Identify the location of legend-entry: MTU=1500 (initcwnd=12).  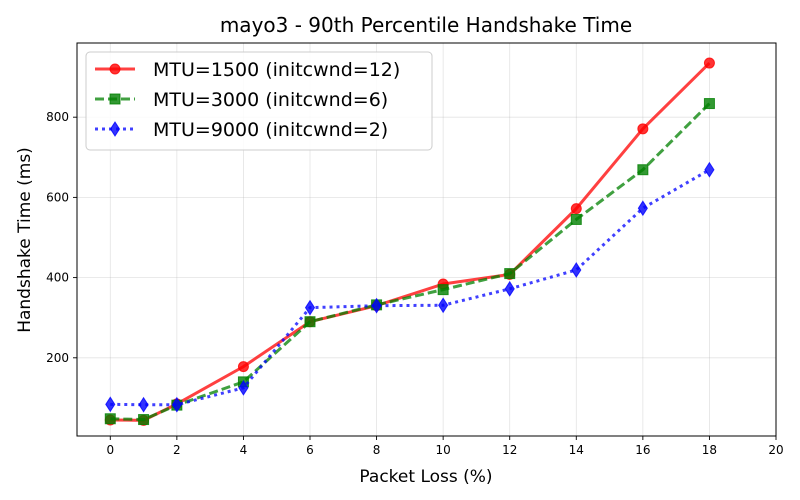
(247, 70).